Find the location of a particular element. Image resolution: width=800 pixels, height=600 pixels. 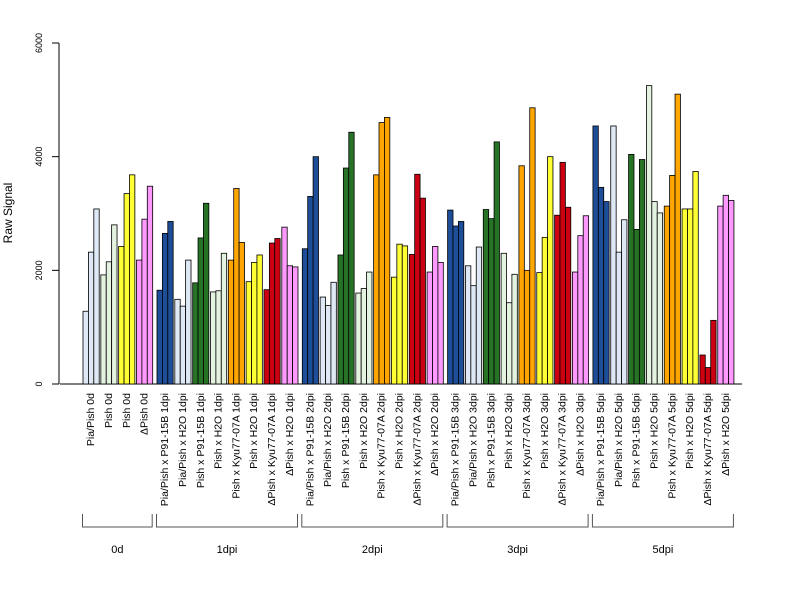

y-axis-label: Raw Signal is located at coordinates (8, 213).